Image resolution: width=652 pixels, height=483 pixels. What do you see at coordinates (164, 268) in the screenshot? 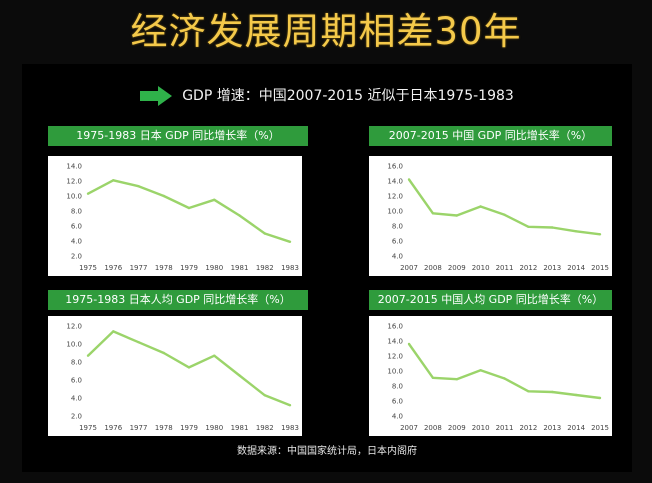
I see `x-tick-label: 1978` at bounding box center [164, 268].